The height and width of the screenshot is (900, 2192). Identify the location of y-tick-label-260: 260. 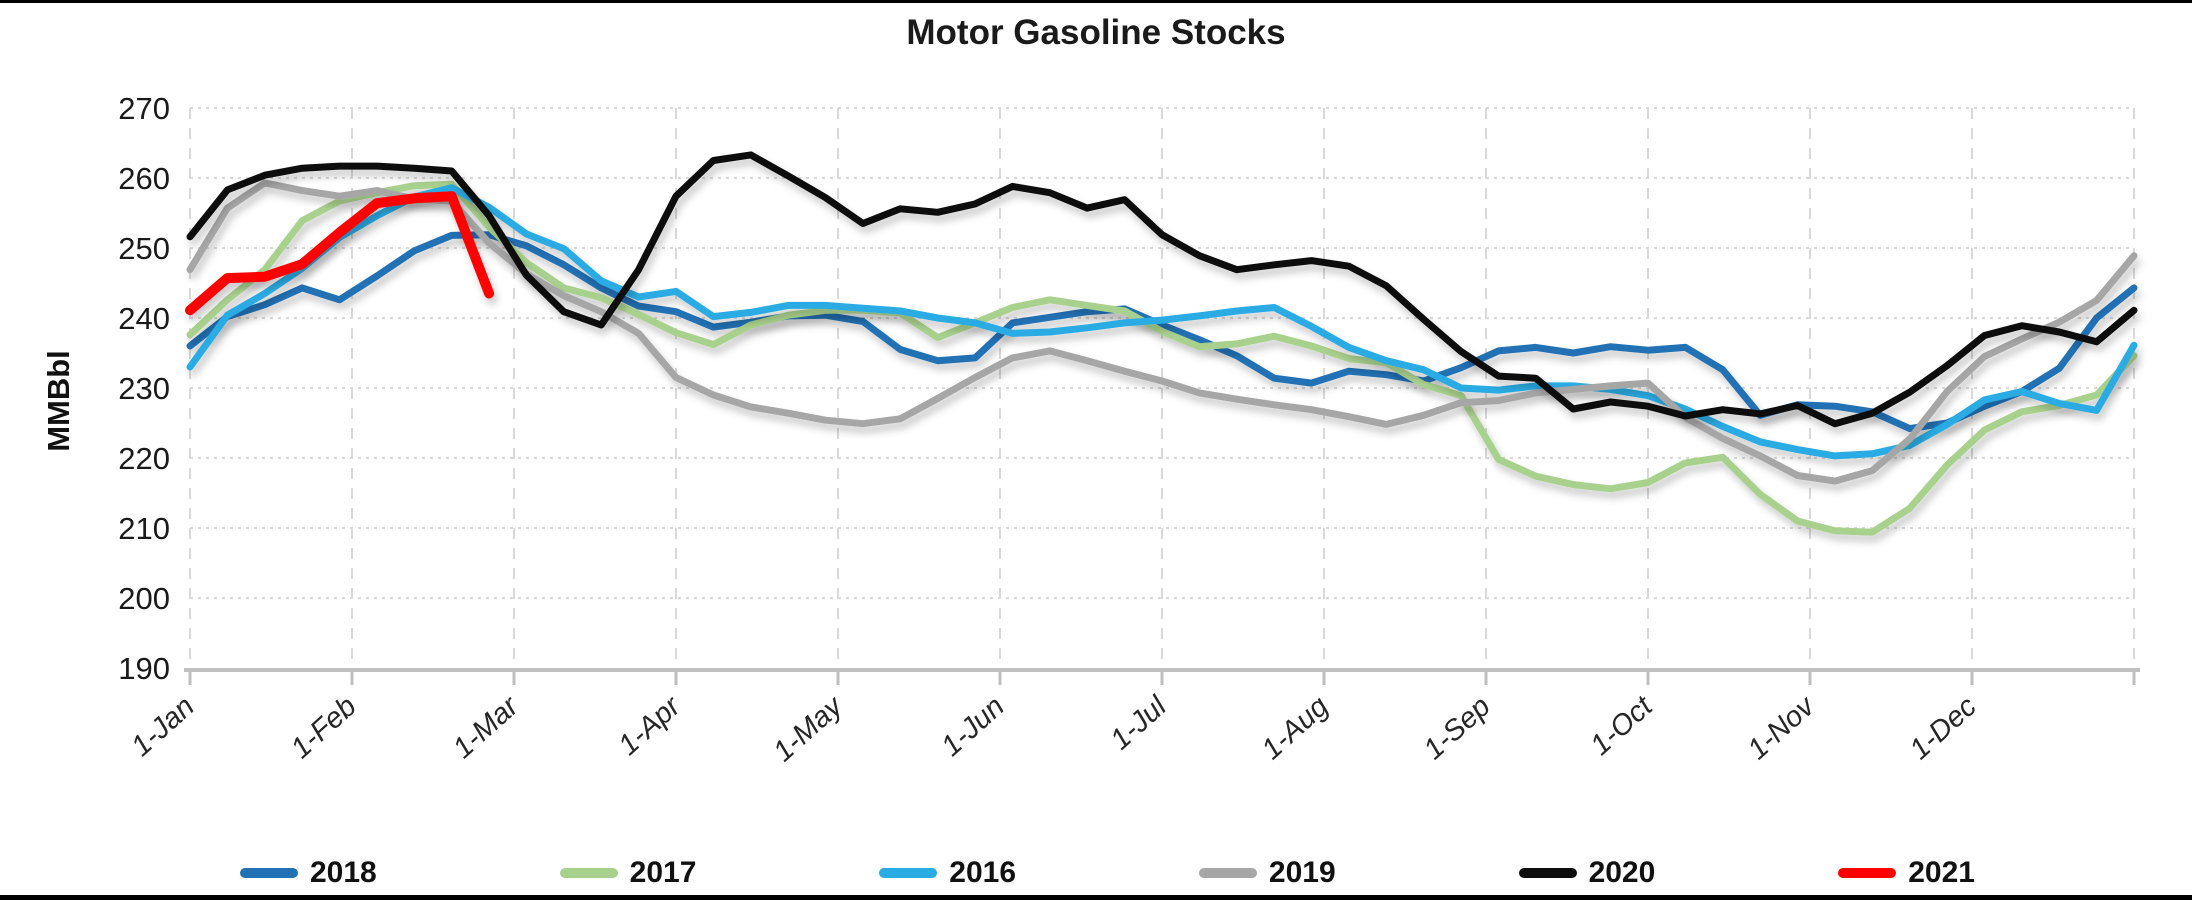
(144, 178).